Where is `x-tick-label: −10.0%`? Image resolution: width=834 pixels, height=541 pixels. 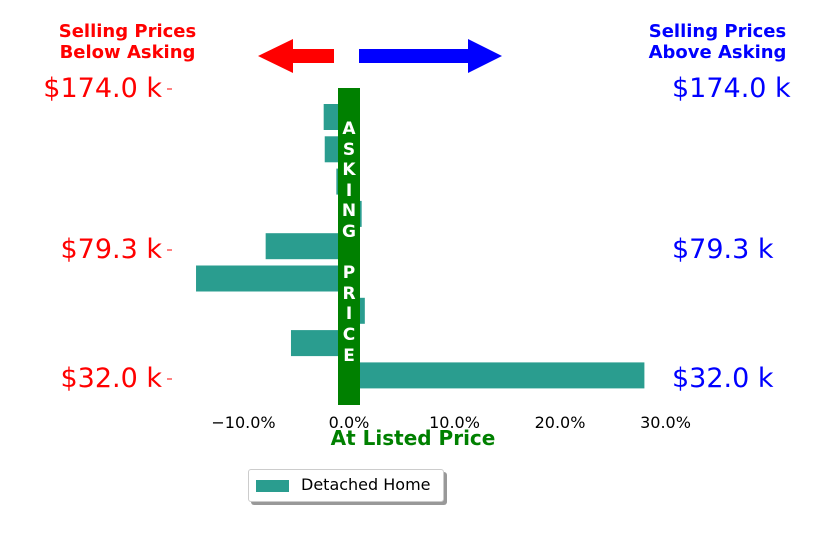
x-tick-label: −10.0% is located at coordinates (243, 422).